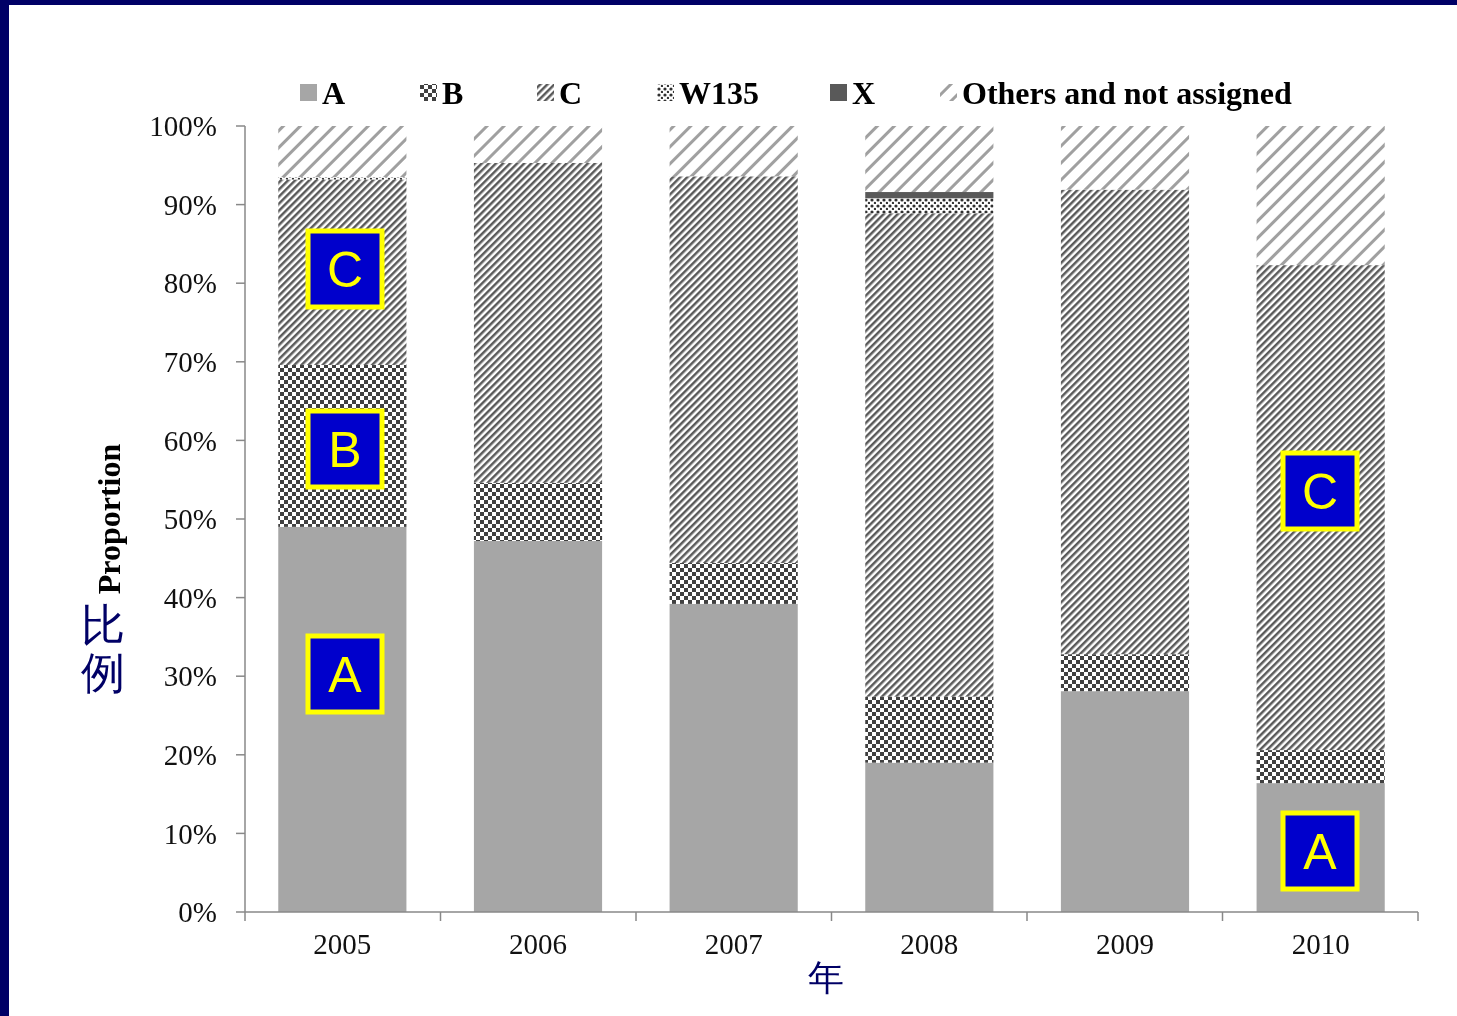  What do you see at coordinates (103, 648) in the screenshot?
I see `text: 比例` at bounding box center [103, 648].